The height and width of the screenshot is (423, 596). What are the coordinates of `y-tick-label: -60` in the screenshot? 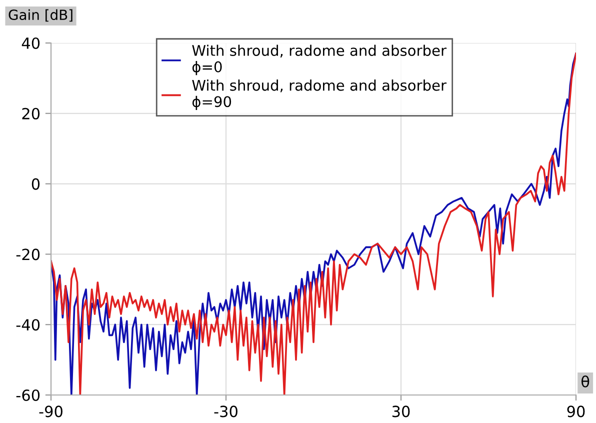 It's located at (28, 395).